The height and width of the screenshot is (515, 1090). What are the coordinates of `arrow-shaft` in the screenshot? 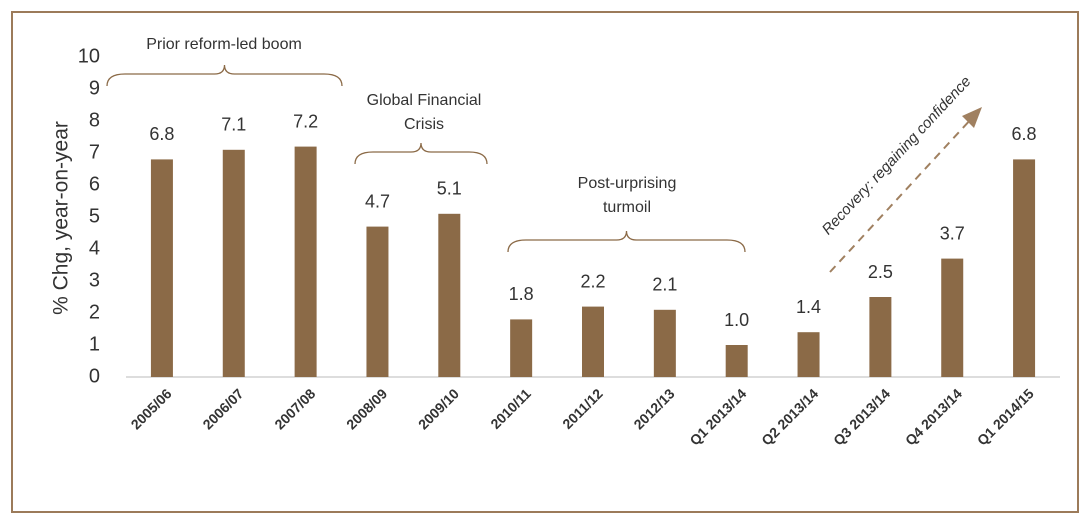 It's located at (901, 195).